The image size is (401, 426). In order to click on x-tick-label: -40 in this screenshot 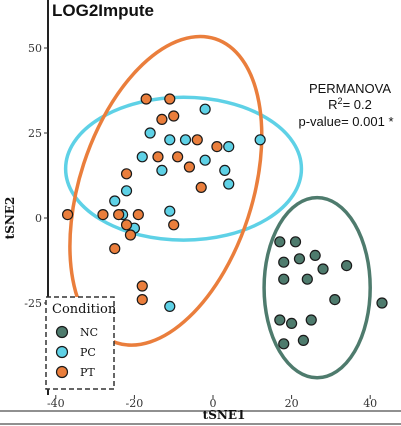, I will do `click(56, 403)`.